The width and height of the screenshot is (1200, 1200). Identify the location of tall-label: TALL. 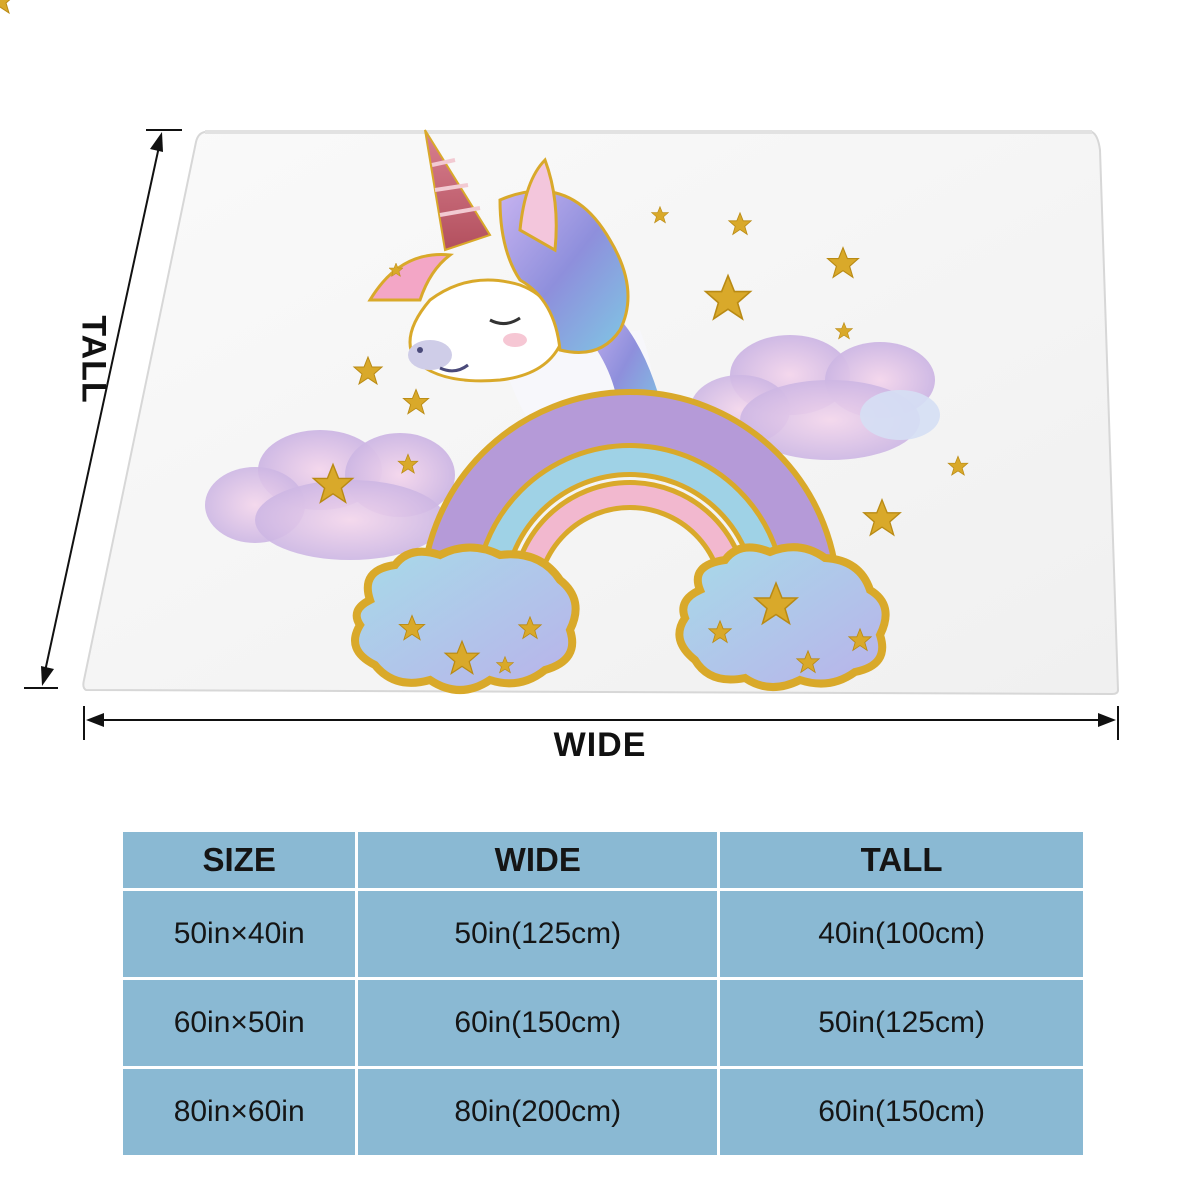
(93, 359).